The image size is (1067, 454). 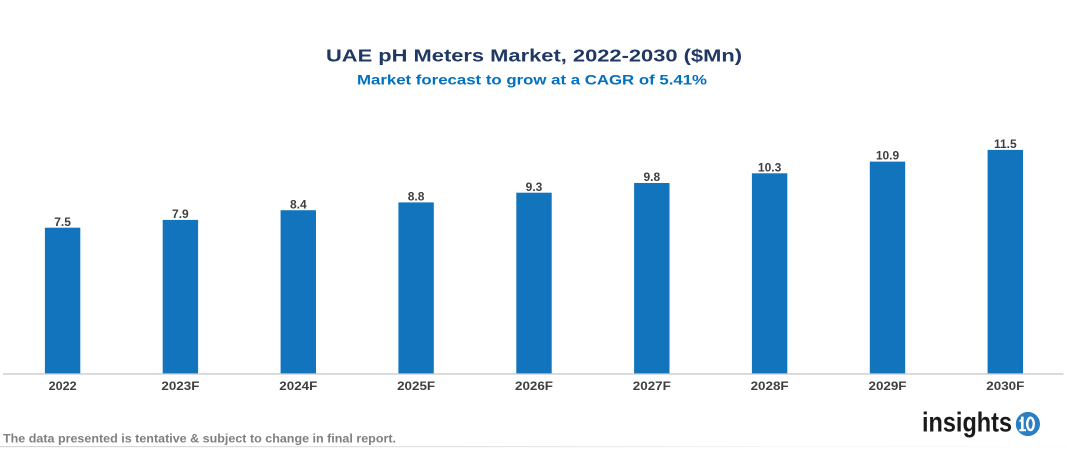 What do you see at coordinates (770, 167) in the screenshot?
I see `svg-text: 10.3` at bounding box center [770, 167].